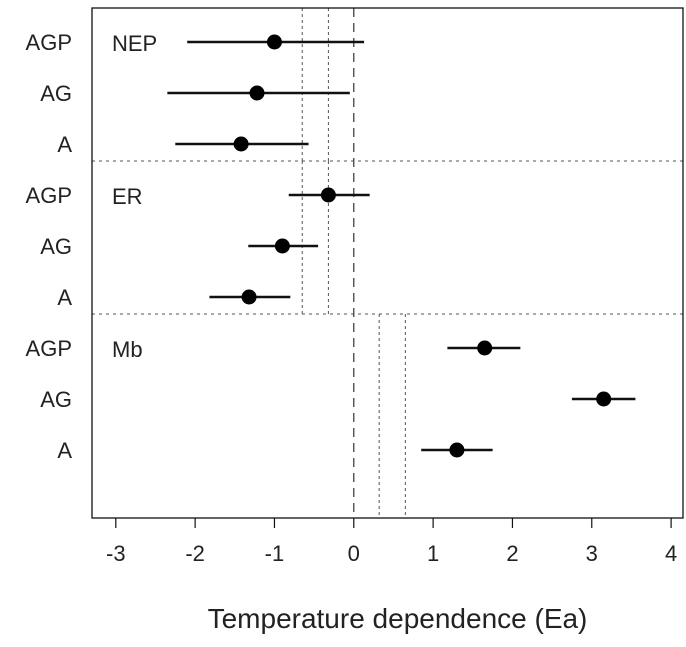 The width and height of the screenshot is (686, 647). I want to click on point-er-a, so click(249, 297).